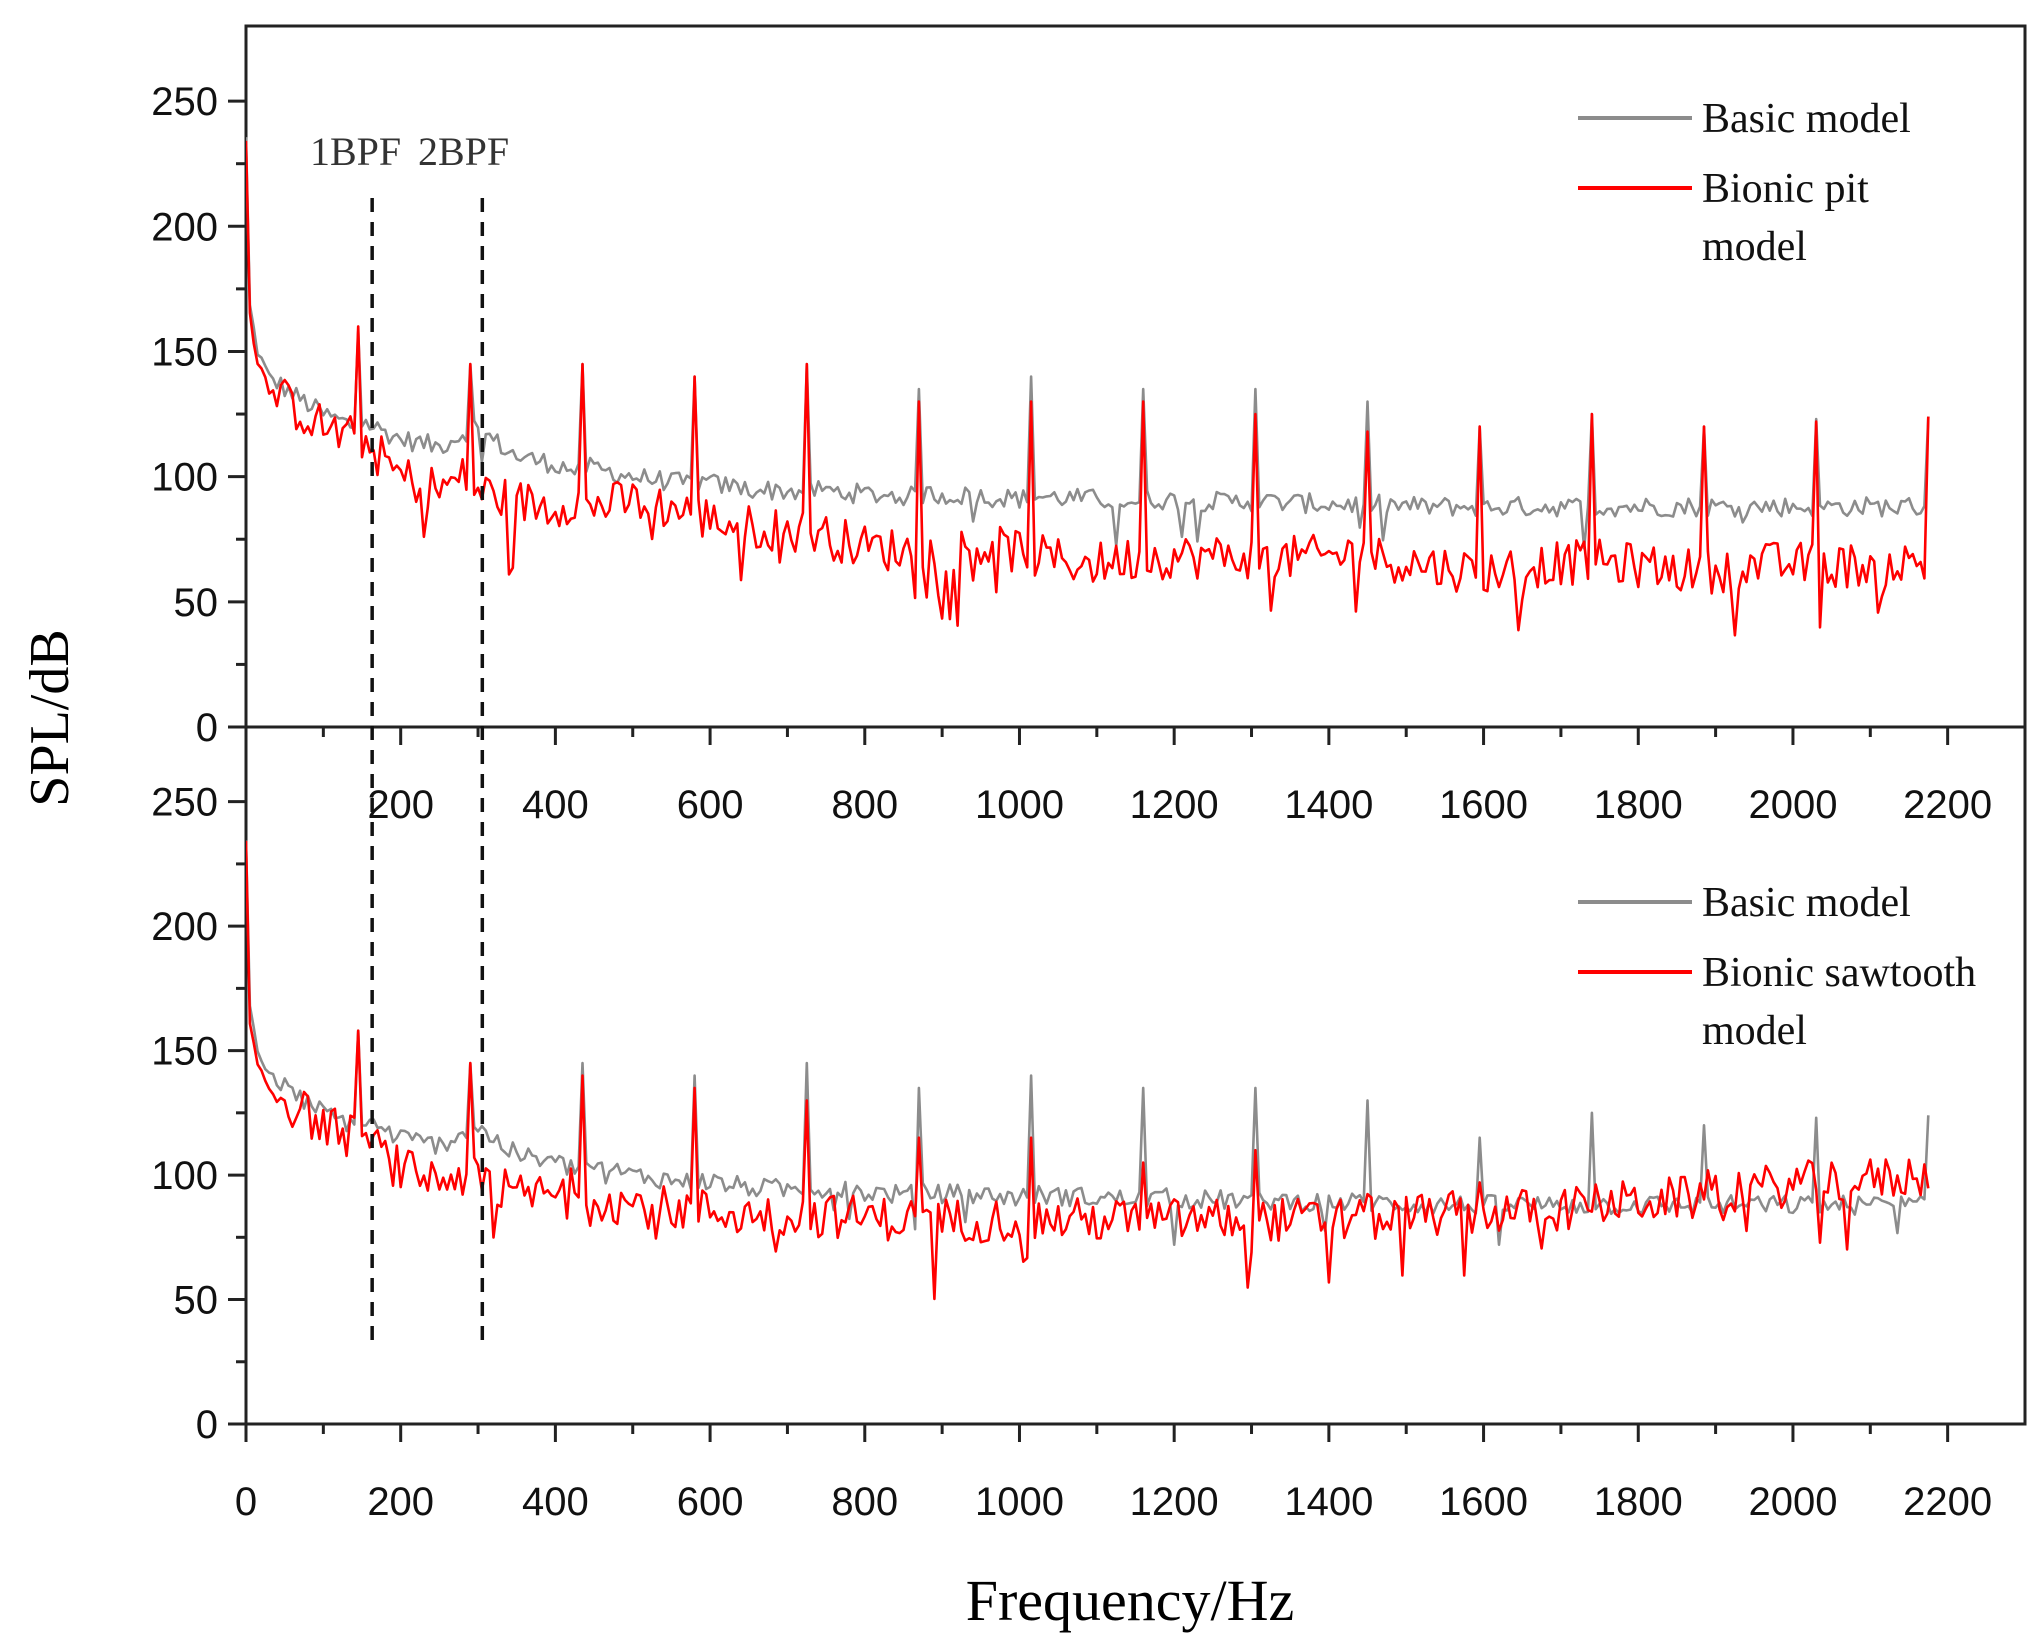 This screenshot has width=2040, height=1633. What do you see at coordinates (409, 736) in the screenshot?
I see `bpf-markers: 1BPF 2BPF` at bounding box center [409, 736].